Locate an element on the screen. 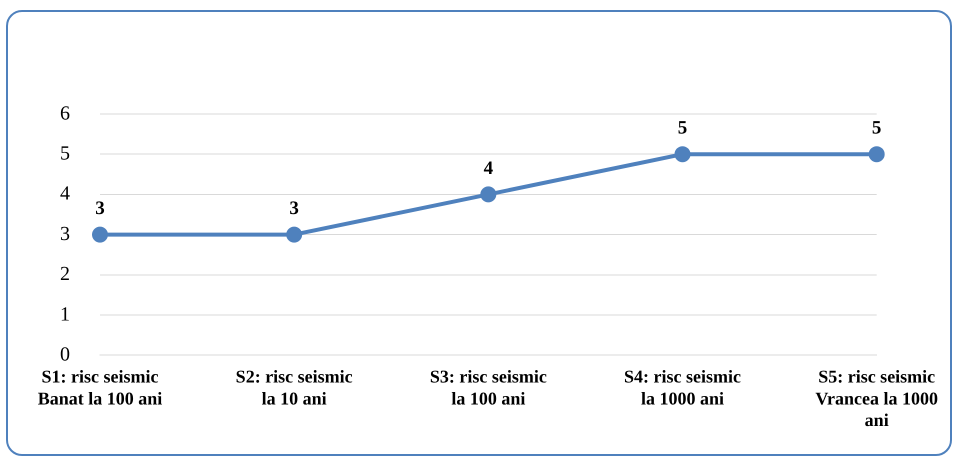 This screenshot has height=461, width=960. y-tick-label: 6 is located at coordinates (65, 113).